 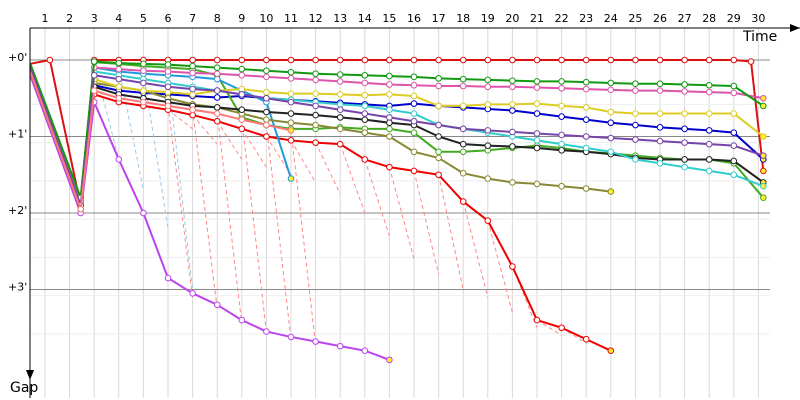 I want to click on x-tick-label: 14, so click(x=365, y=18).